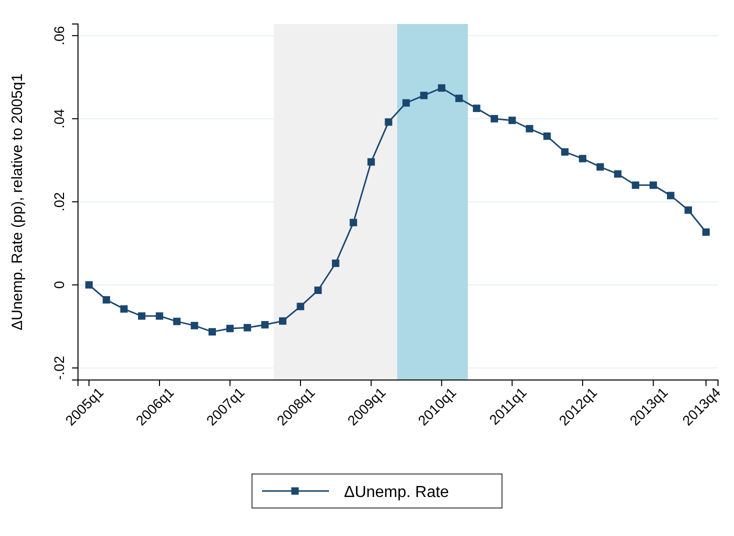 This screenshot has height=536, width=734. Describe the element at coordinates (17, 202) in the screenshot. I see `y-axis-title: ΔUnemp. Rate (pp), relative to 2005q1` at that location.